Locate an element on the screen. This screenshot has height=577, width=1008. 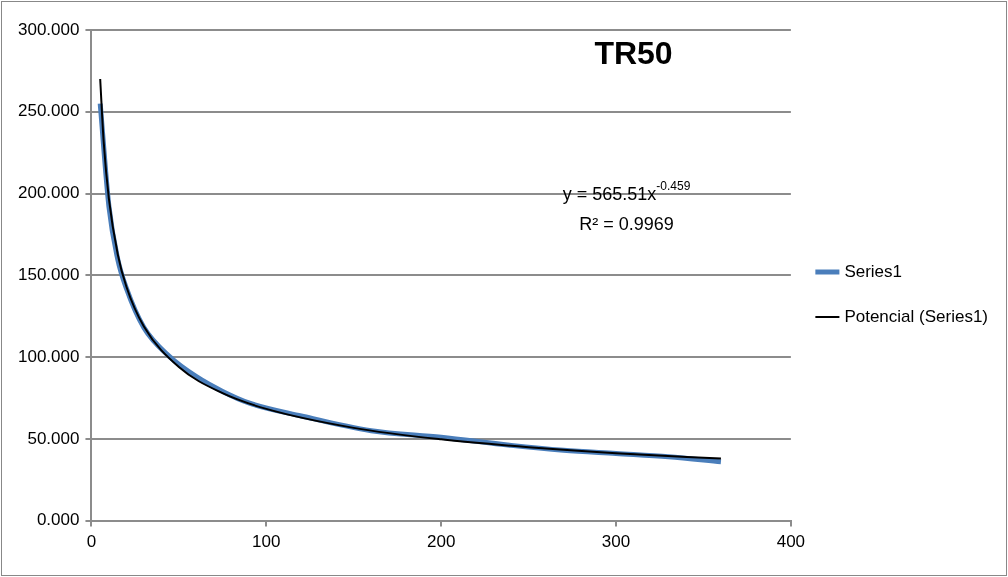
x-tick-label: 100 is located at coordinates (266, 542).